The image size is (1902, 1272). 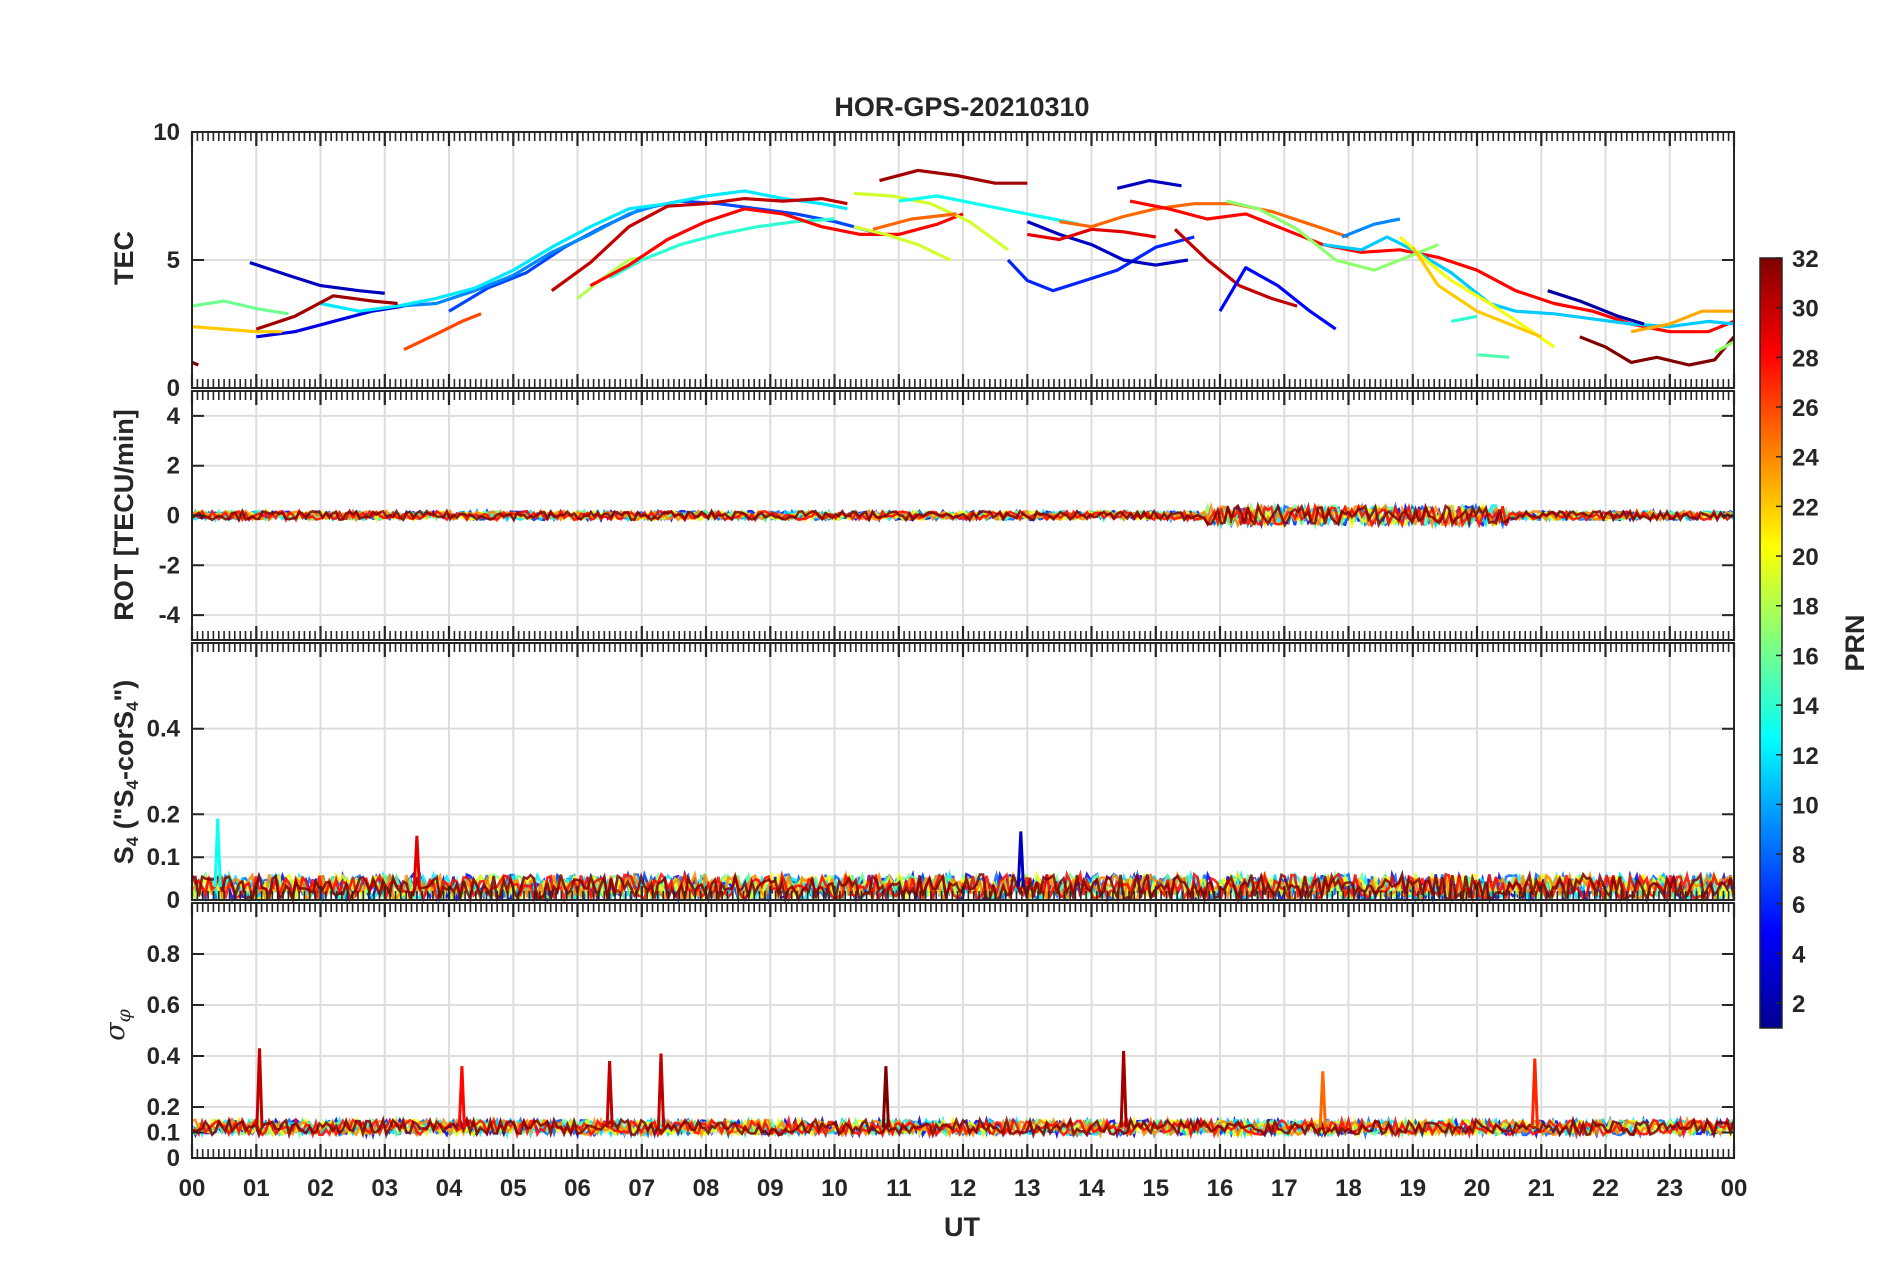 I want to click on x-tick-label: 20, so click(x=1477, y=1188).